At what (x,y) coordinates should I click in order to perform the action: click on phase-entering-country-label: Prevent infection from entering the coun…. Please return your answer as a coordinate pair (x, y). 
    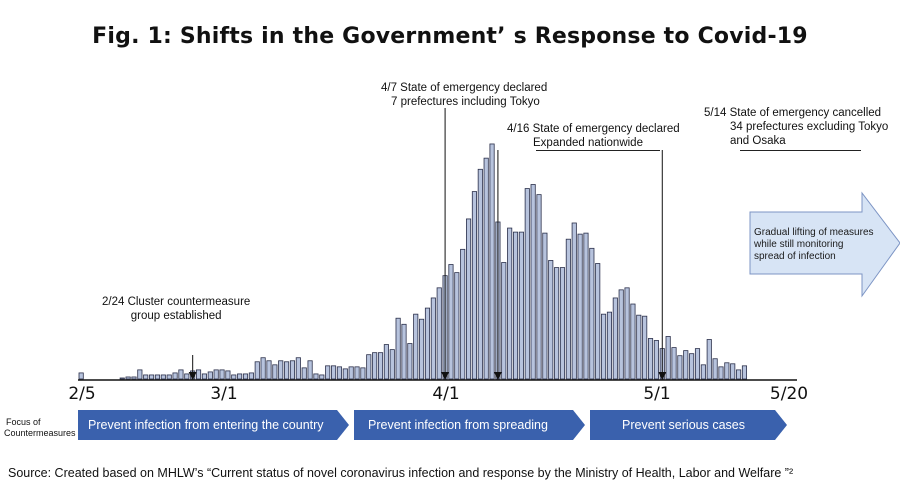
    Looking at the image, I should click on (206, 425).